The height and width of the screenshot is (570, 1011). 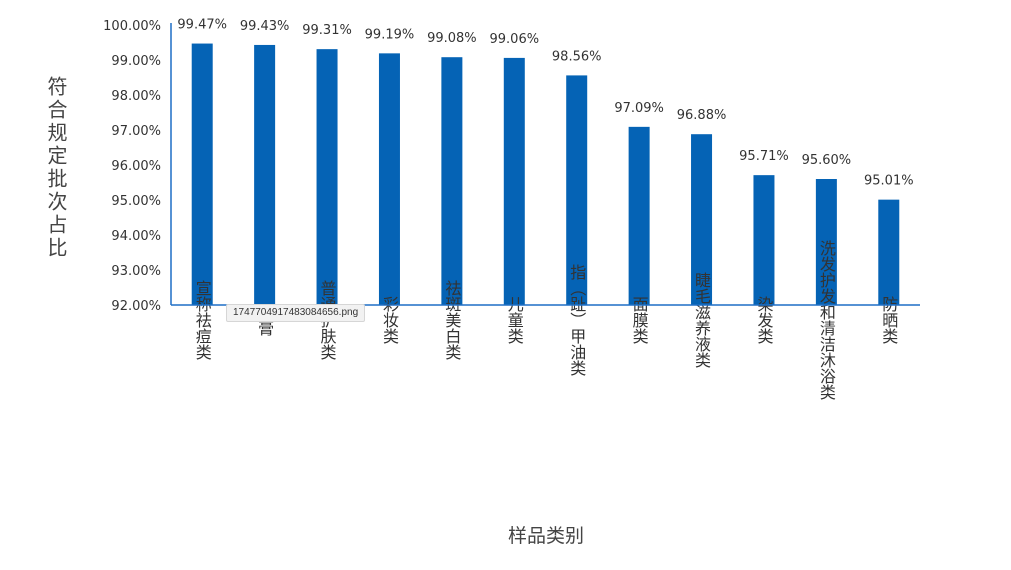 What do you see at coordinates (576, 320) in the screenshot?
I see `category-label: 指（趾）甲油类` at bounding box center [576, 320].